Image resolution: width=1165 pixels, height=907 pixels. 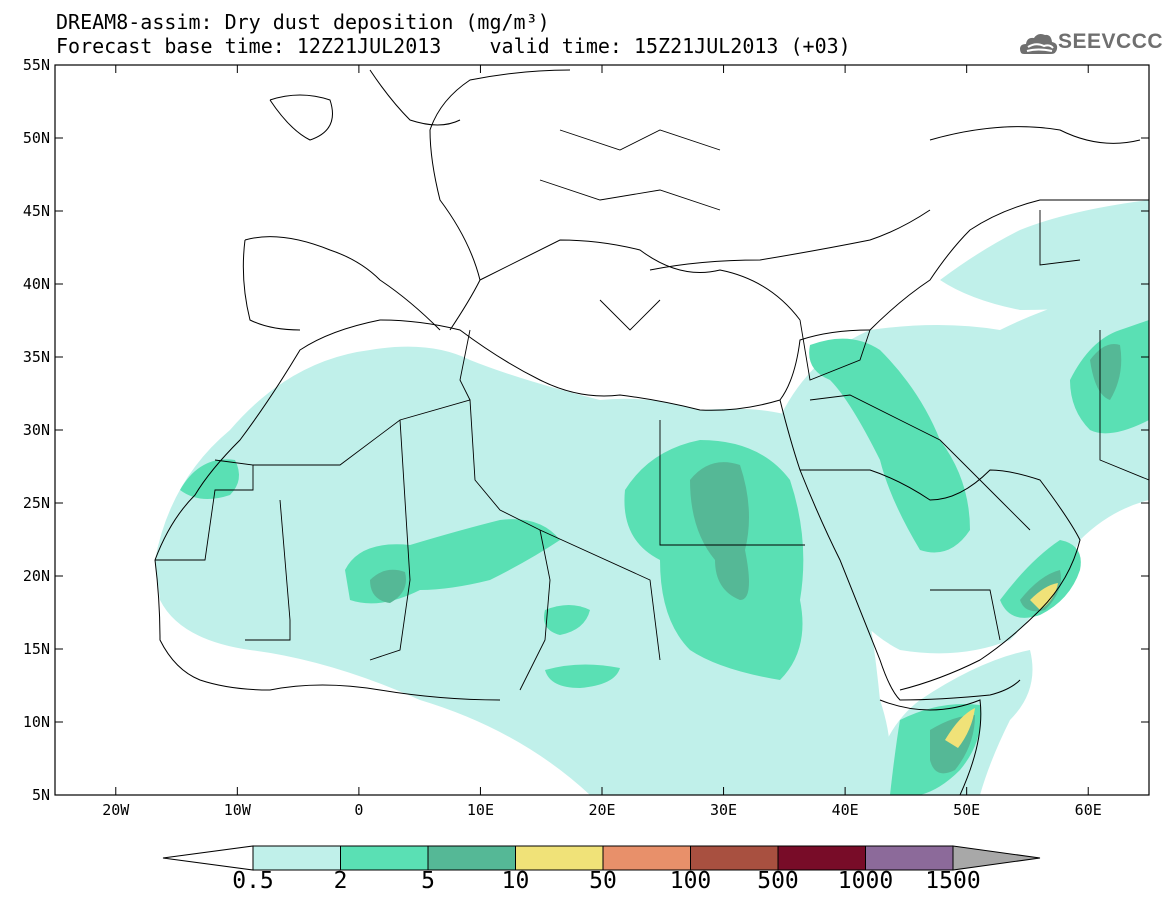 I want to click on dust-2-oman, so click(x=1040, y=579).